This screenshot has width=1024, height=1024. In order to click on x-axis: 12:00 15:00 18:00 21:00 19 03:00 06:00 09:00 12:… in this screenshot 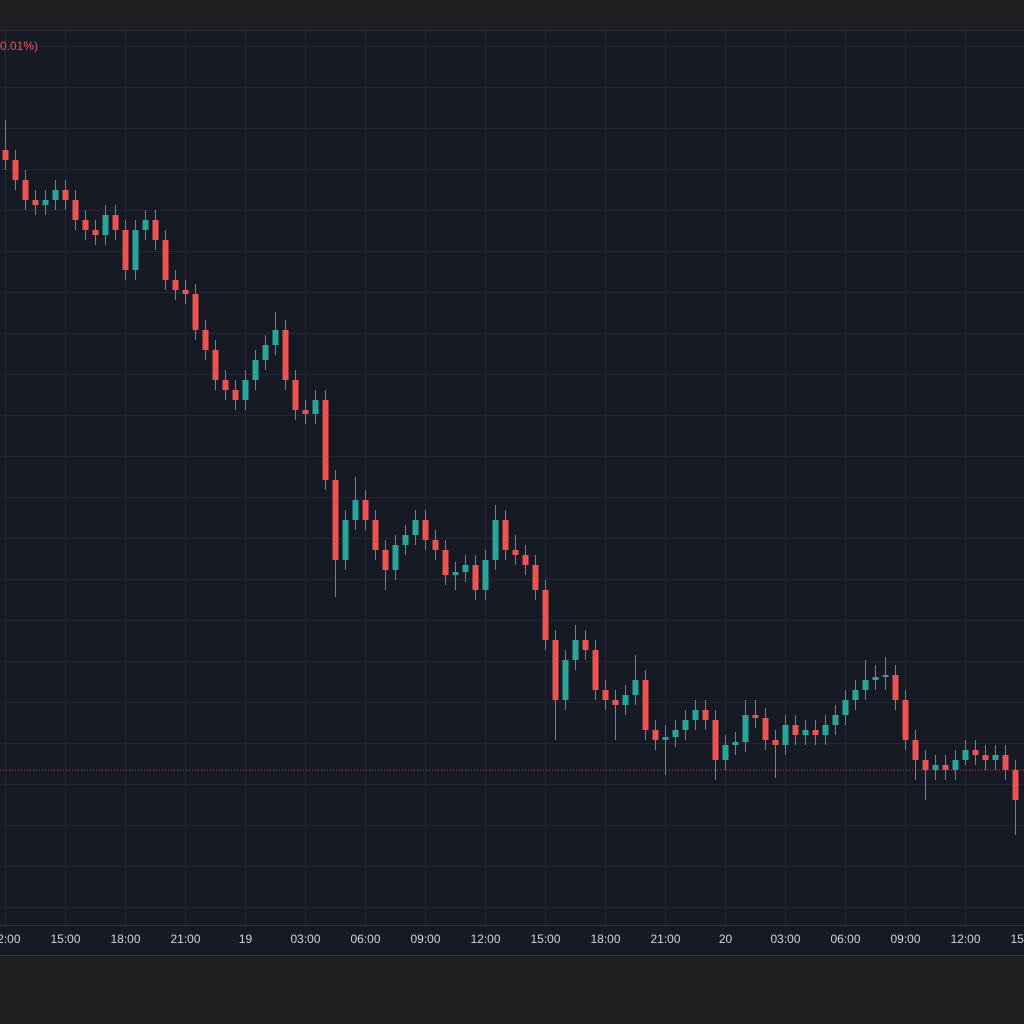, I will do `click(512, 939)`.